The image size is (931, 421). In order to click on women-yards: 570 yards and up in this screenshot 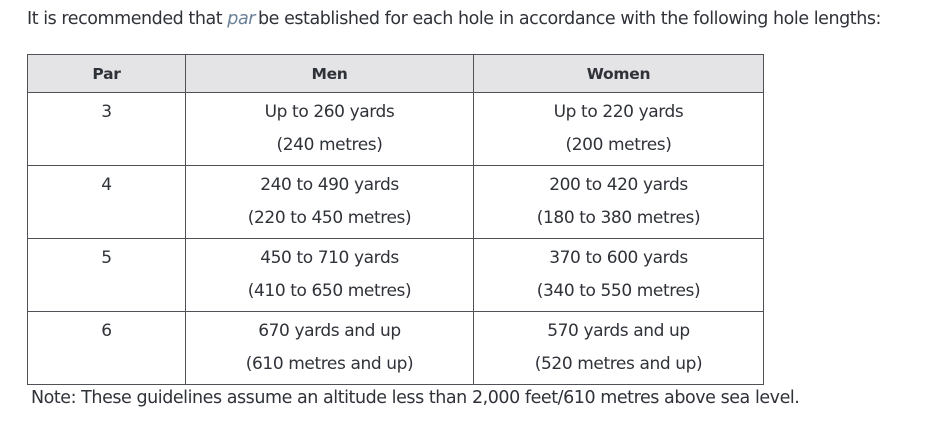, I will do `click(618, 331)`.